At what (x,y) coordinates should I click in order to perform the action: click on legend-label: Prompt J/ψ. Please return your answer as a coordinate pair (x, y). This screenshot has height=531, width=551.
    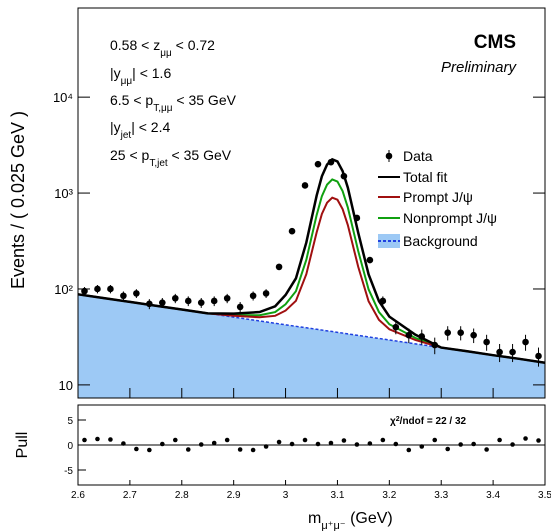
    Looking at the image, I should click on (438, 197).